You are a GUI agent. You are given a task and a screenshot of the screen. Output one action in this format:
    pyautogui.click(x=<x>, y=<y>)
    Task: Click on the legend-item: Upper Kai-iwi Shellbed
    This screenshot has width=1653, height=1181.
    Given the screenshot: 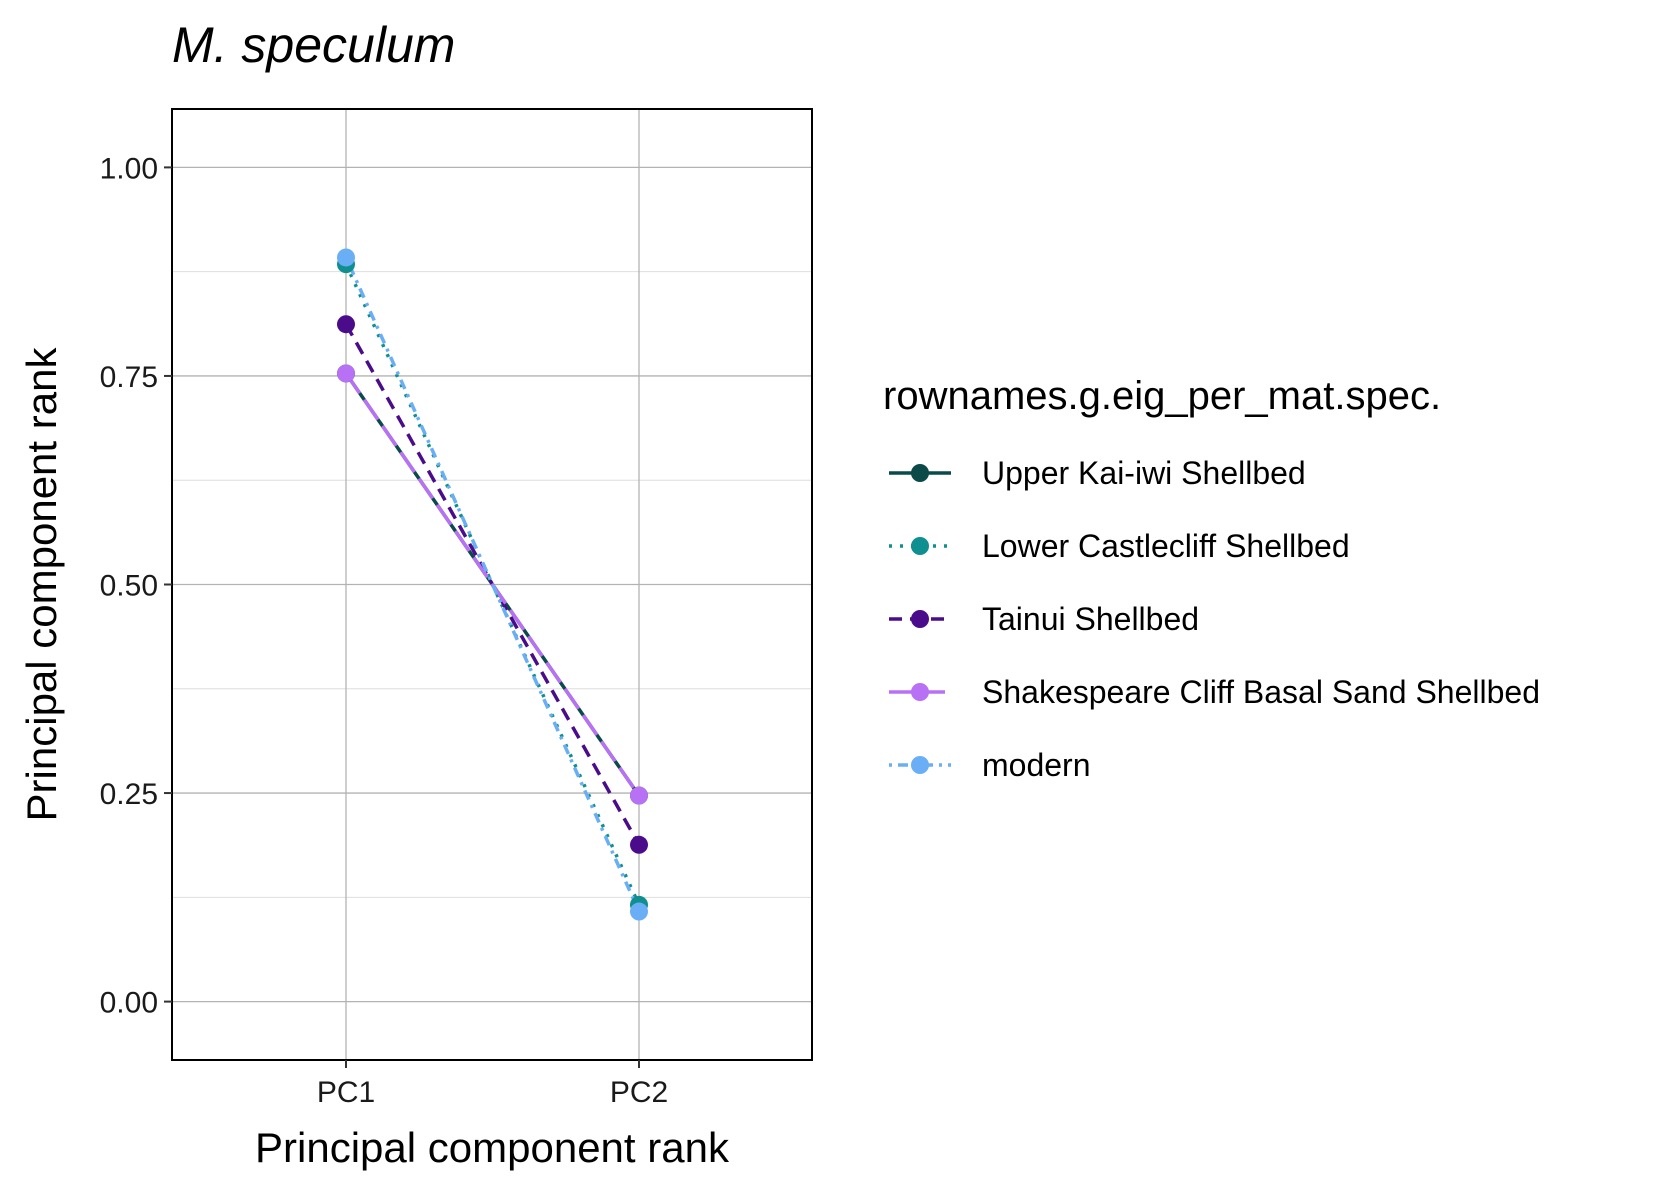 What is the action you would take?
    pyautogui.click(x=1097, y=473)
    